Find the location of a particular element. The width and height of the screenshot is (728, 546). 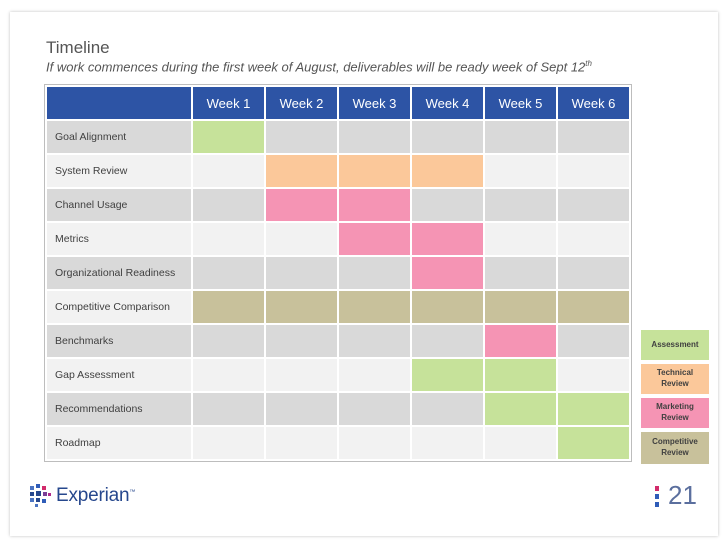

week-header-5: Week 5 is located at coordinates (520, 103).